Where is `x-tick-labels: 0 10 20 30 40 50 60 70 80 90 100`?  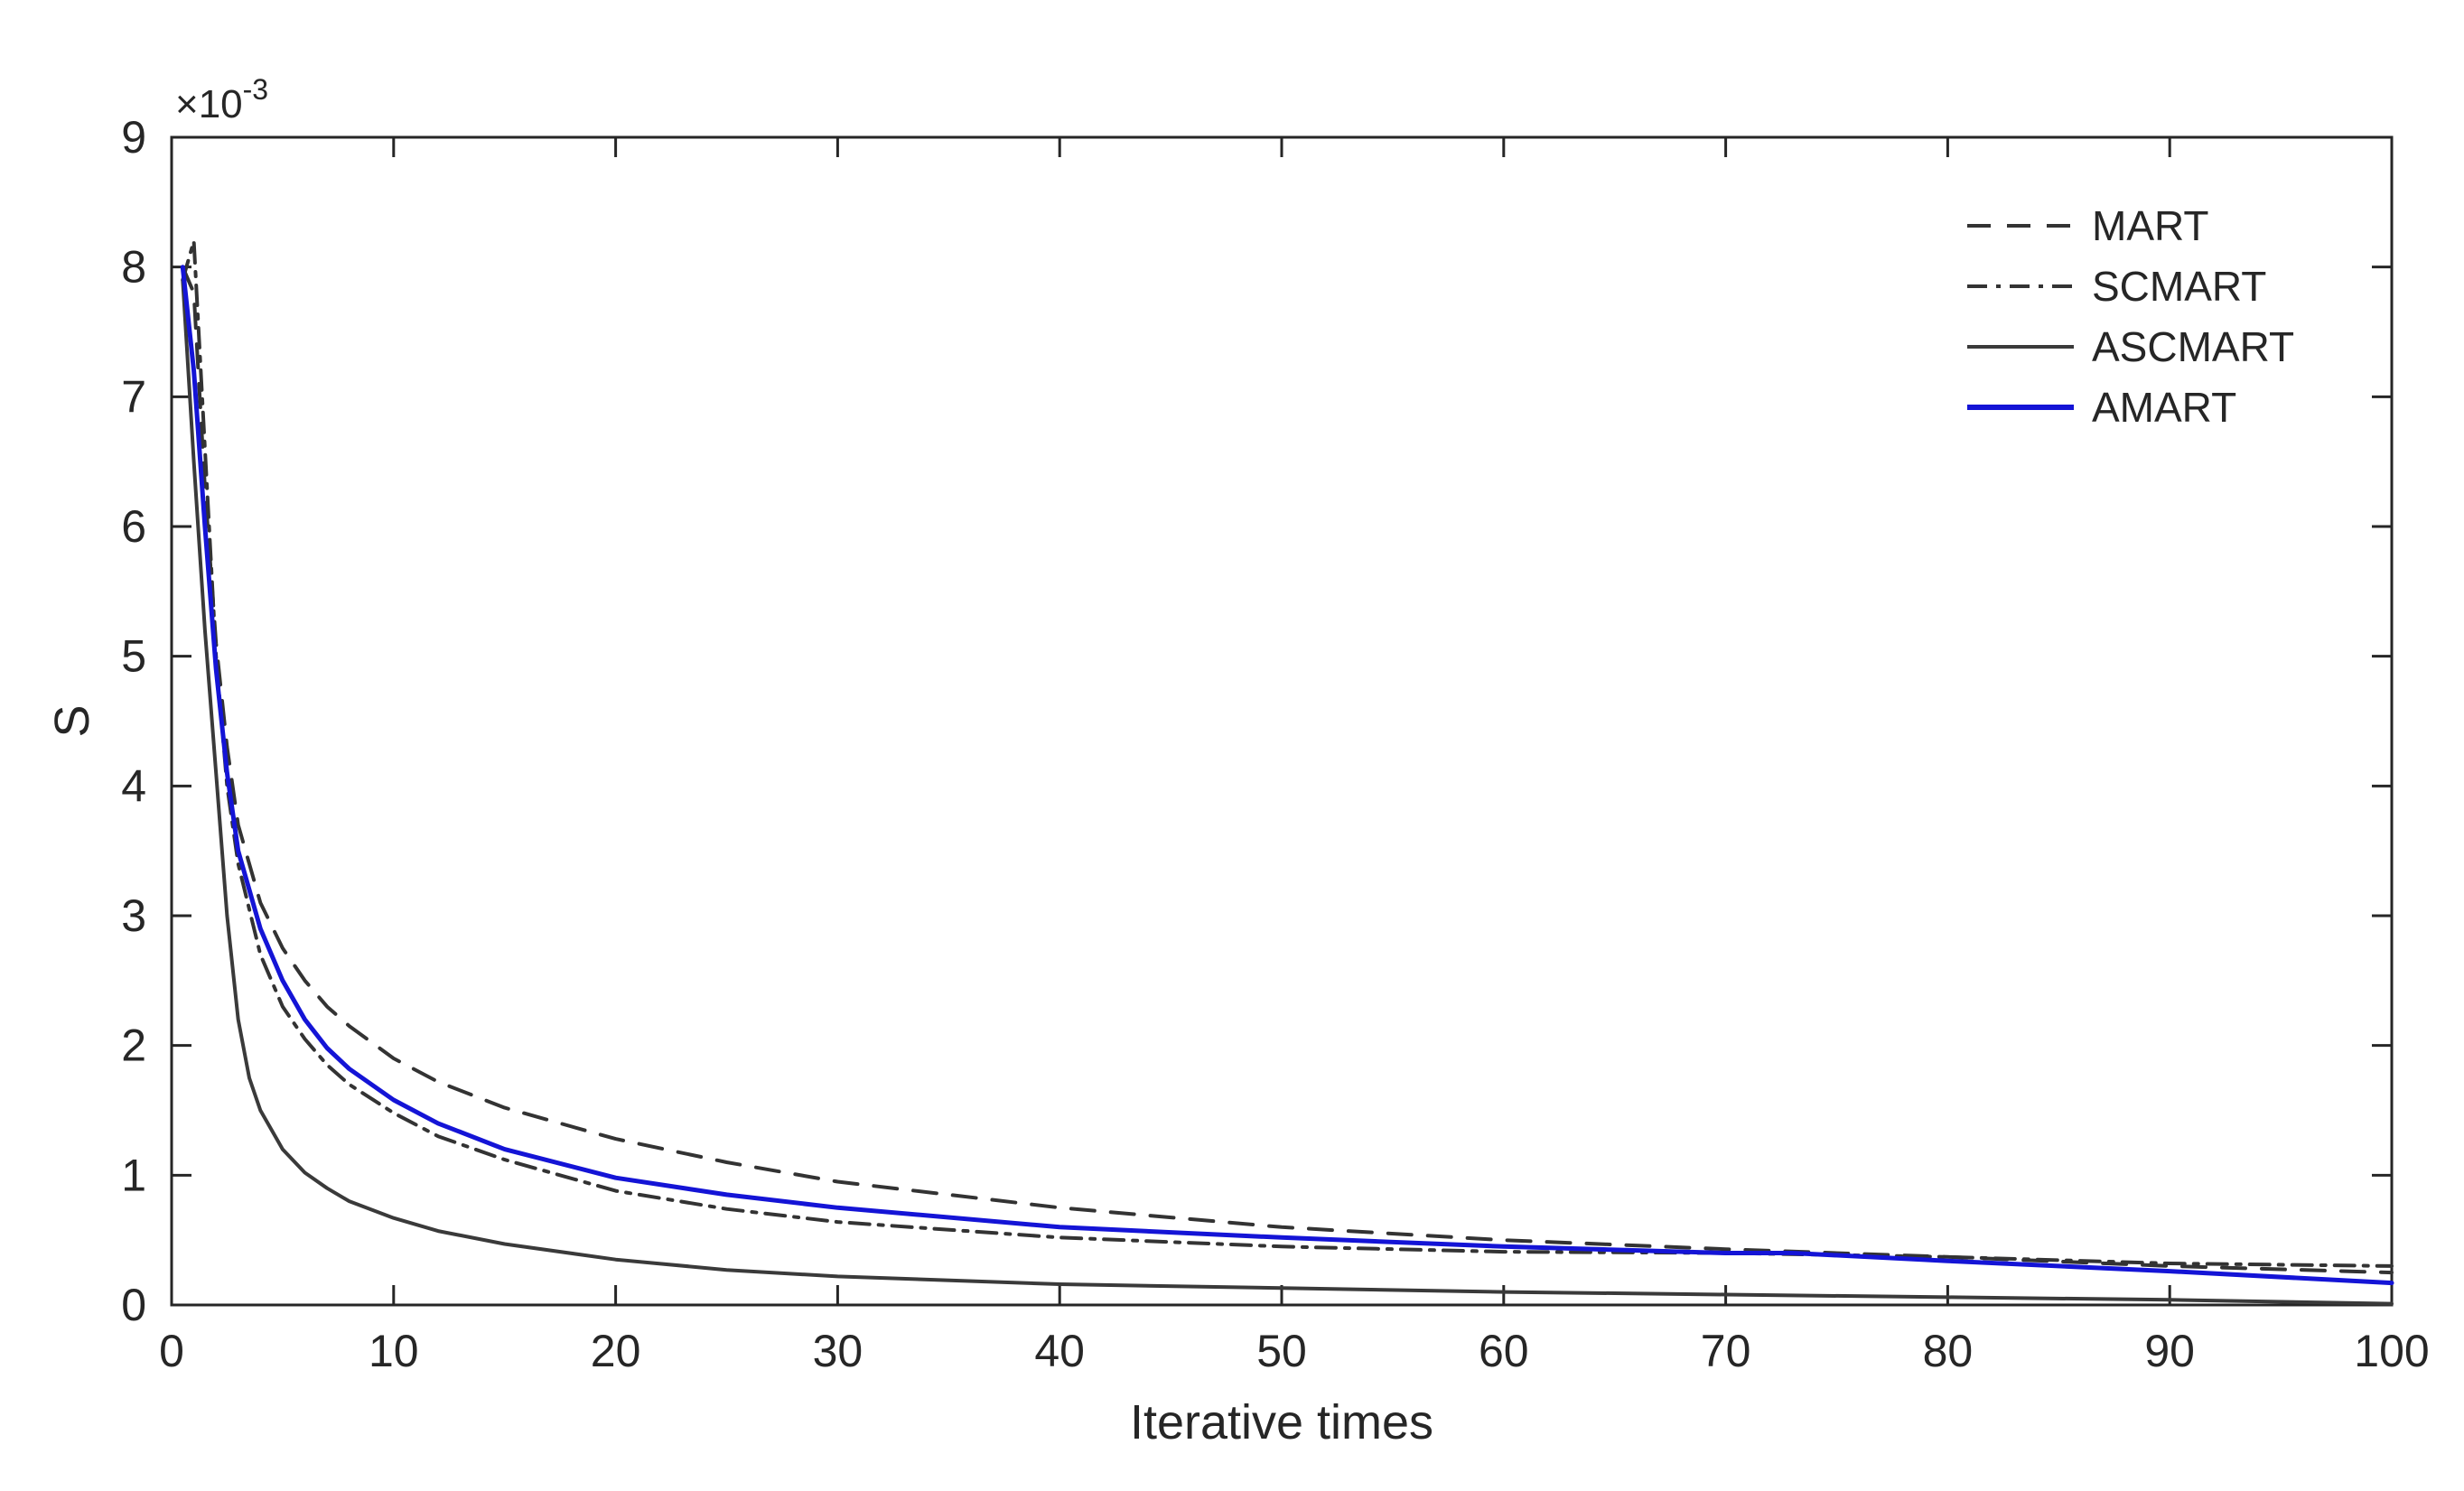
x-tick-labels: 0 10 20 30 40 50 60 70 80 90 100 is located at coordinates (1294, 1351).